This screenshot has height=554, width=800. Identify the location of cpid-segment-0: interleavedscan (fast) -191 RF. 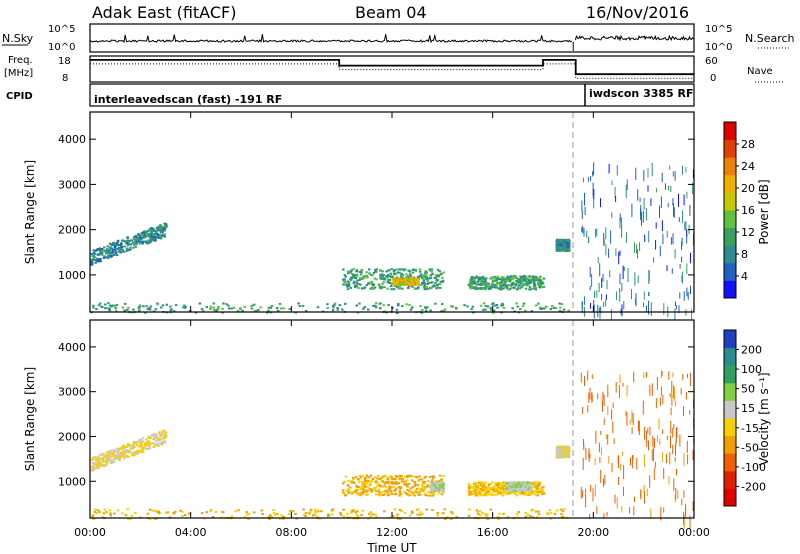
(188, 99).